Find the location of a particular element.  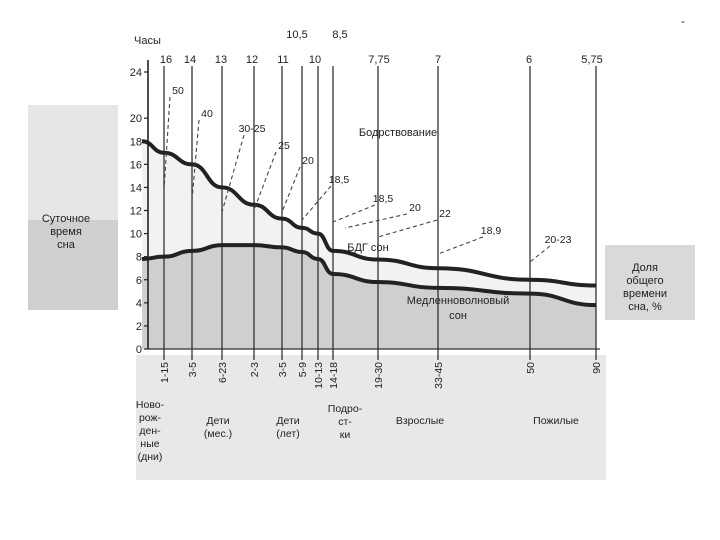

slow-wave-sleep-line is located at coordinates (369, 275).